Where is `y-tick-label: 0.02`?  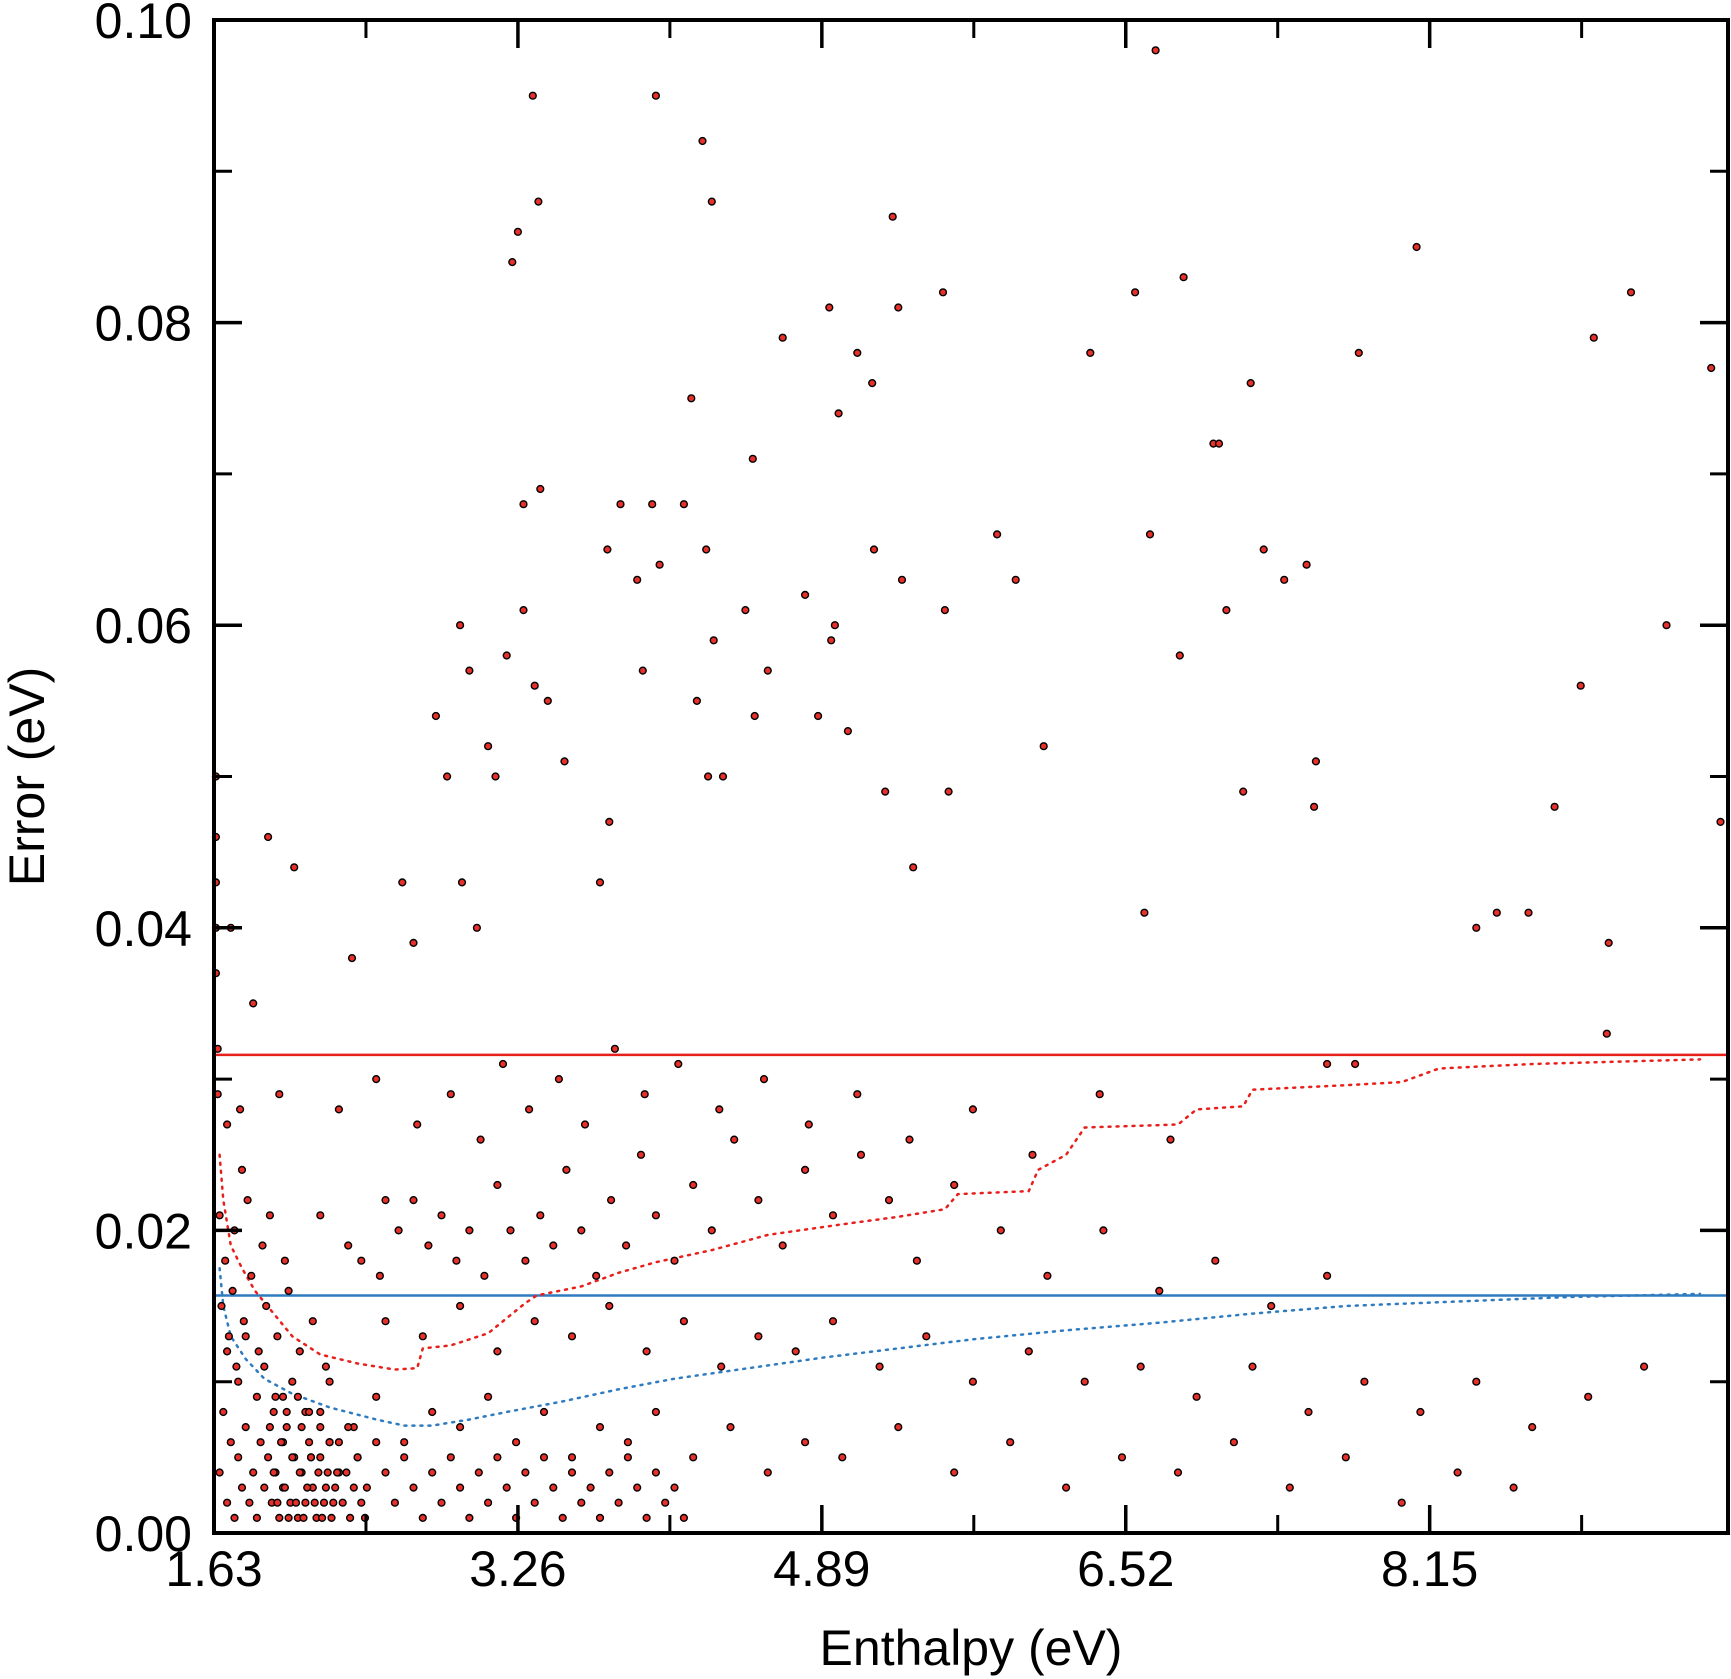
y-tick-label: 0.02 is located at coordinates (143, 1231).